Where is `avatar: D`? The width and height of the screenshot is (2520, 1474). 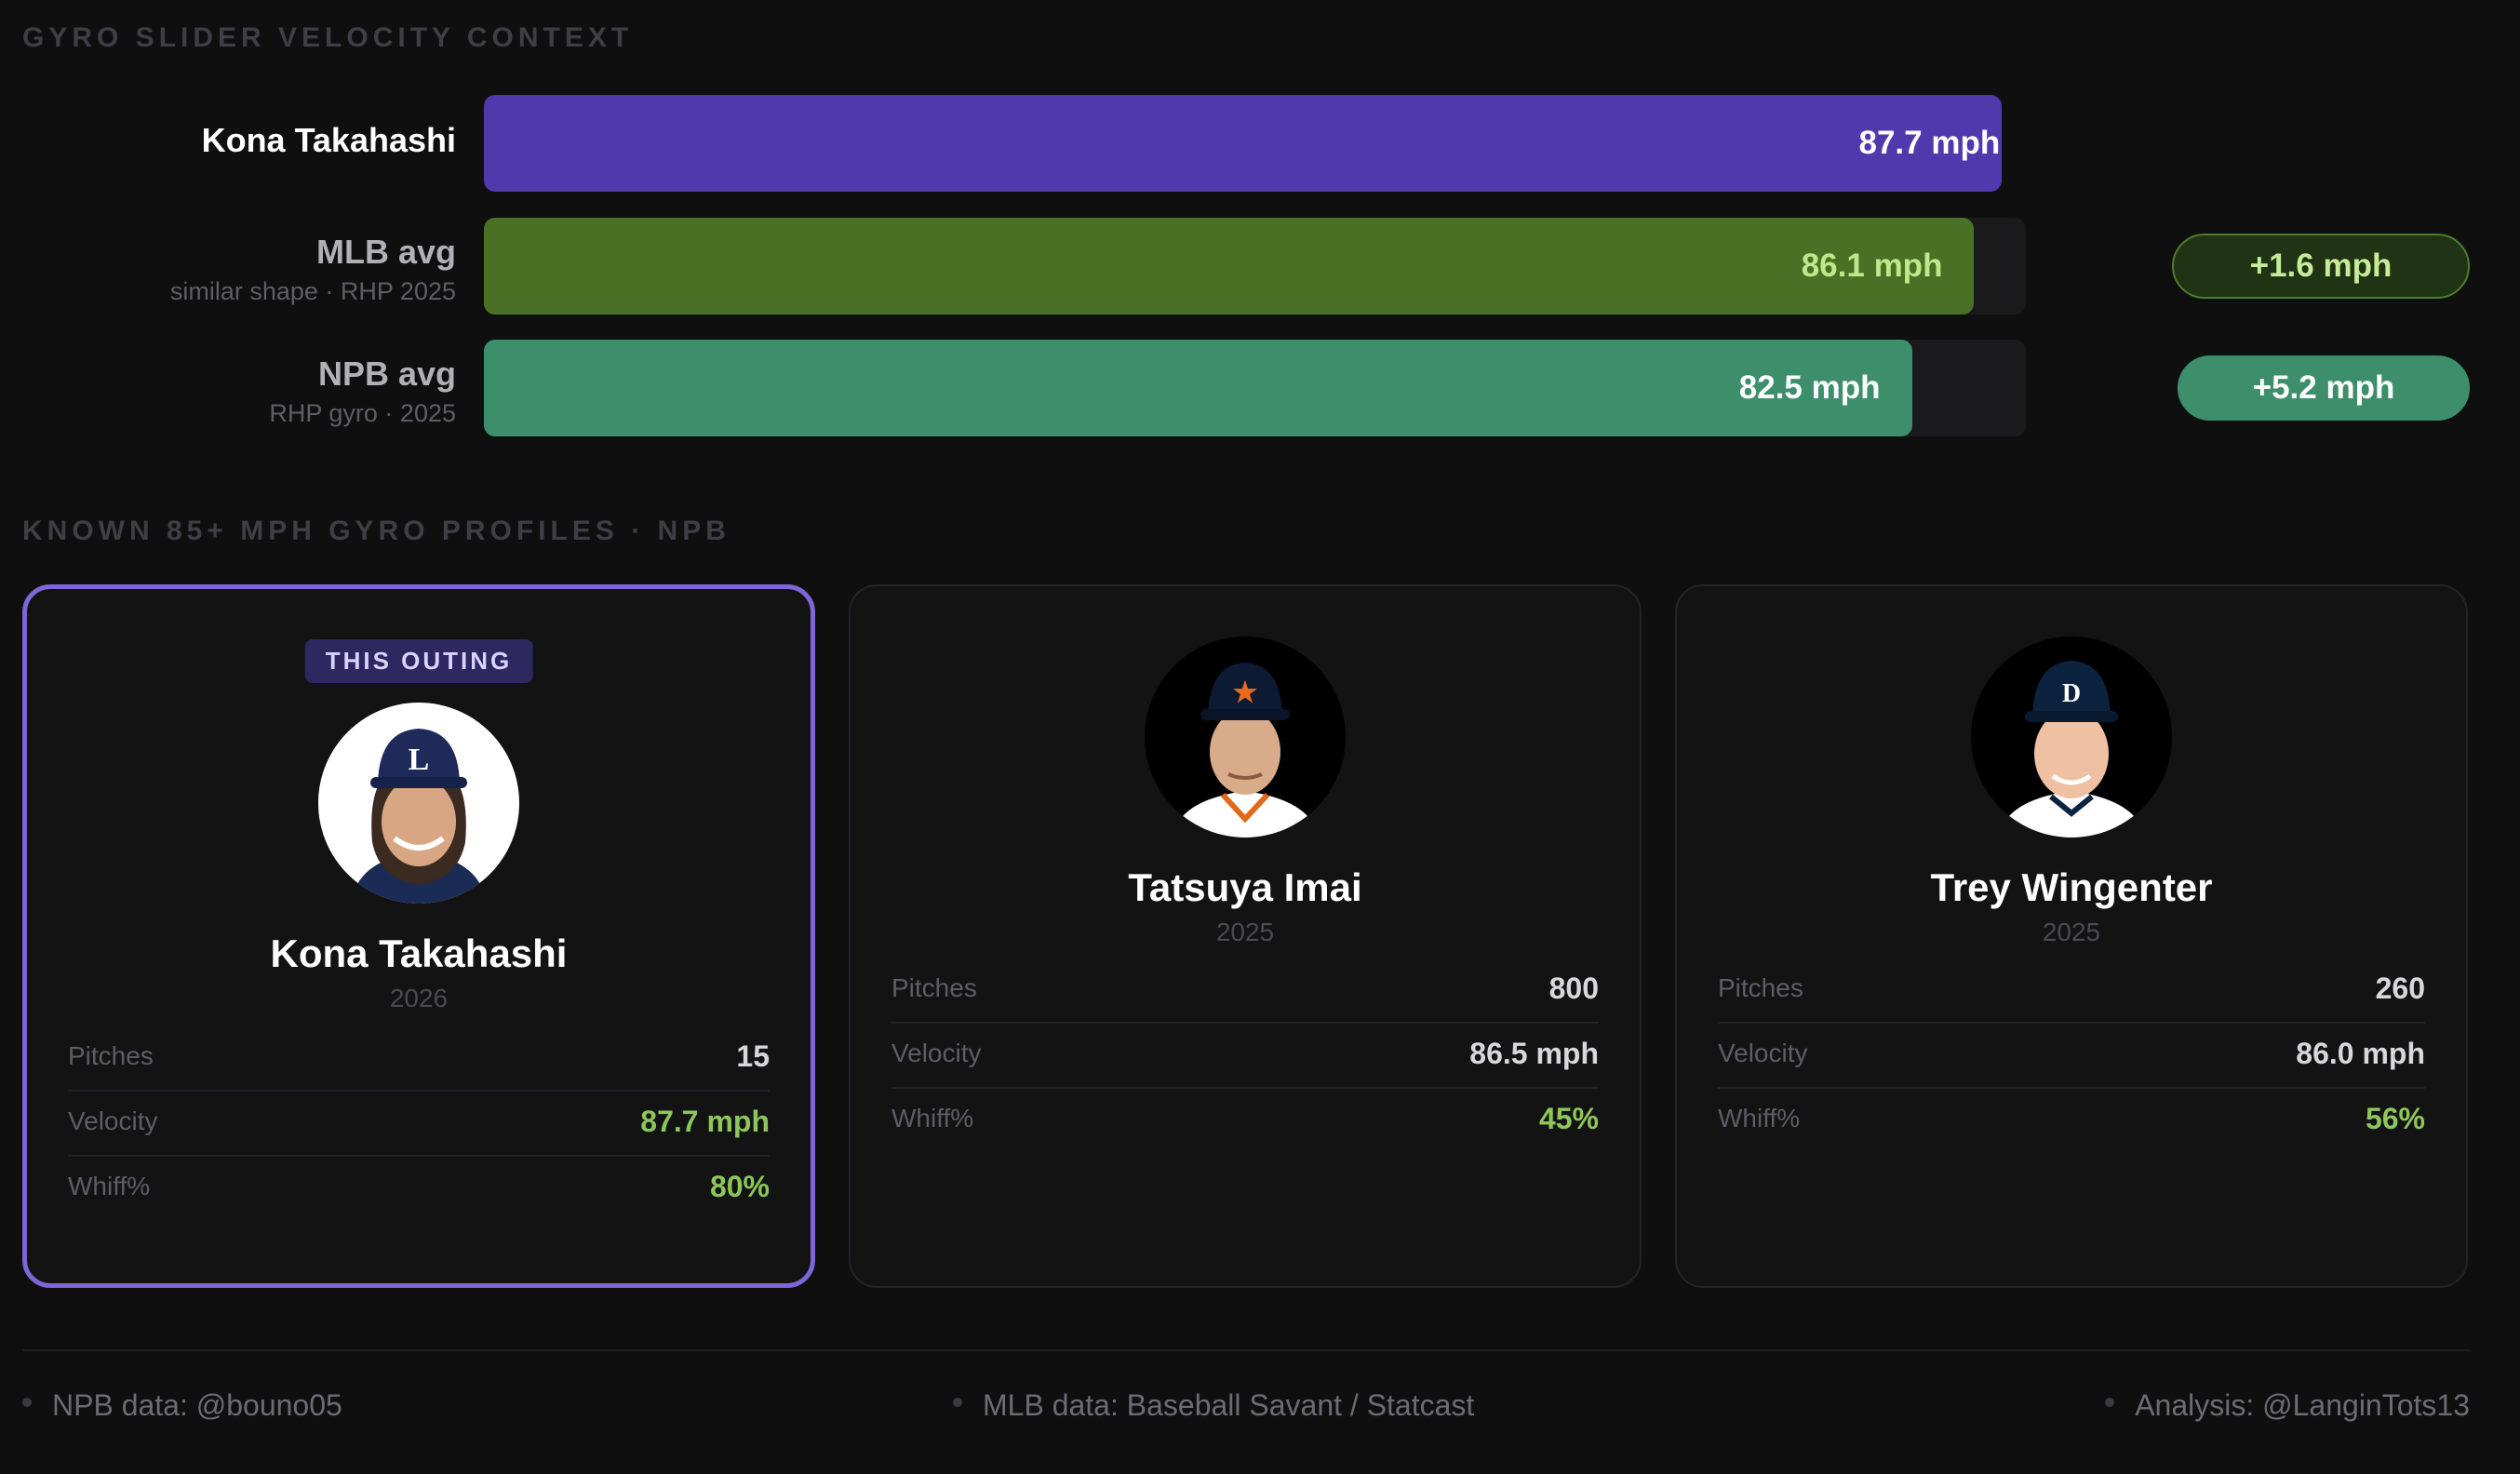
avatar: D is located at coordinates (2071, 737).